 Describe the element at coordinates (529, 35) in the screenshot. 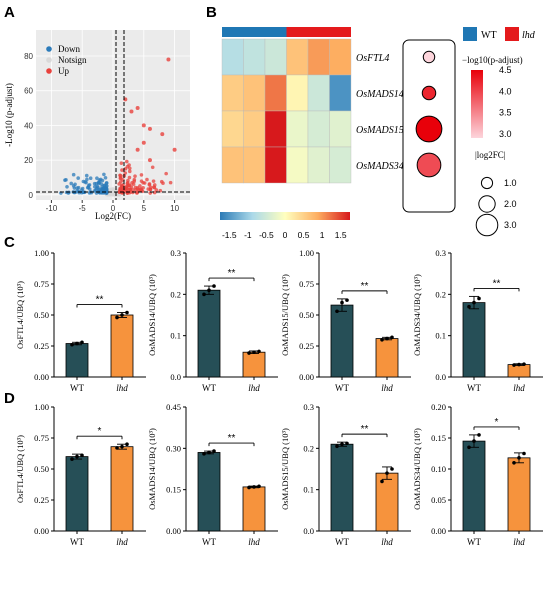

I see `lhd-legend-label: lhd` at that location.